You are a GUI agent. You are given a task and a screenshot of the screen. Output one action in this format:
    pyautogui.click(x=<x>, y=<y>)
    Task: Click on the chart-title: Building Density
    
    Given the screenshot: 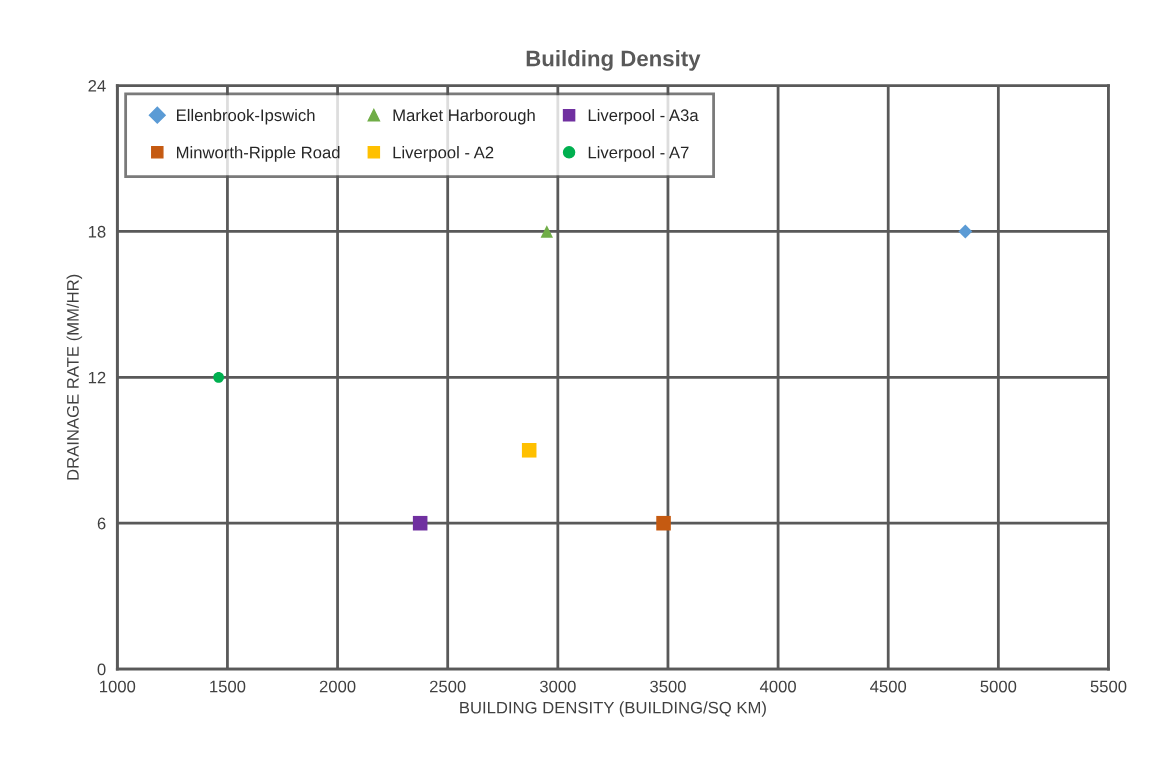 What is the action you would take?
    pyautogui.click(x=613, y=60)
    